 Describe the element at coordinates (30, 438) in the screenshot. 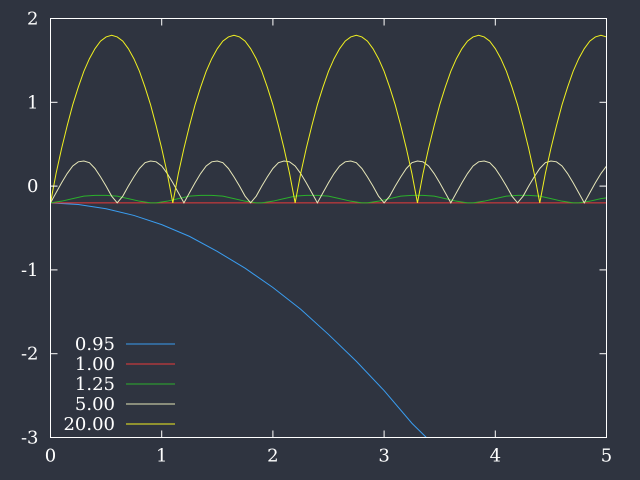

I see `y-tick-label: -3` at that location.